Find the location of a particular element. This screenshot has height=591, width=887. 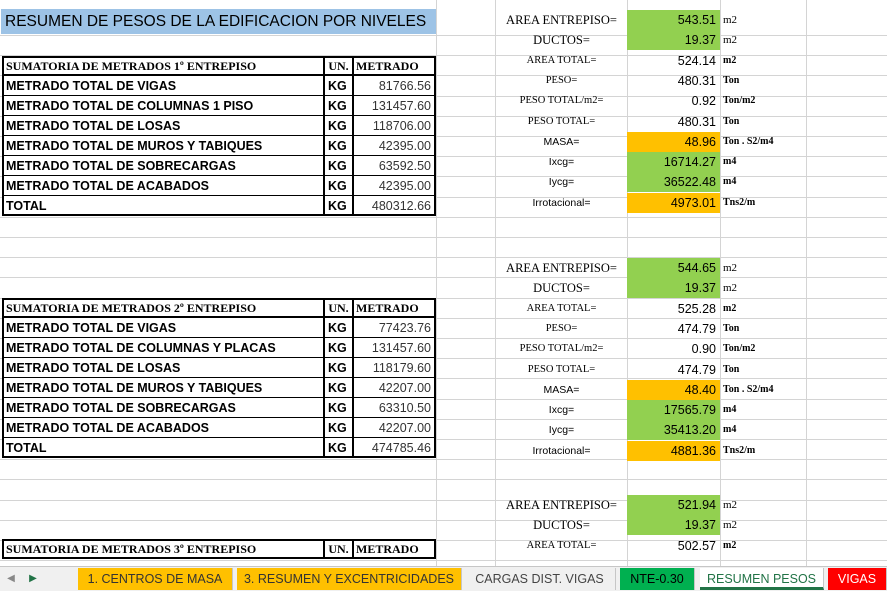

table-header-title: SUMATORIA DE METRADOS 3º ENTREPISO is located at coordinates (164, 549).